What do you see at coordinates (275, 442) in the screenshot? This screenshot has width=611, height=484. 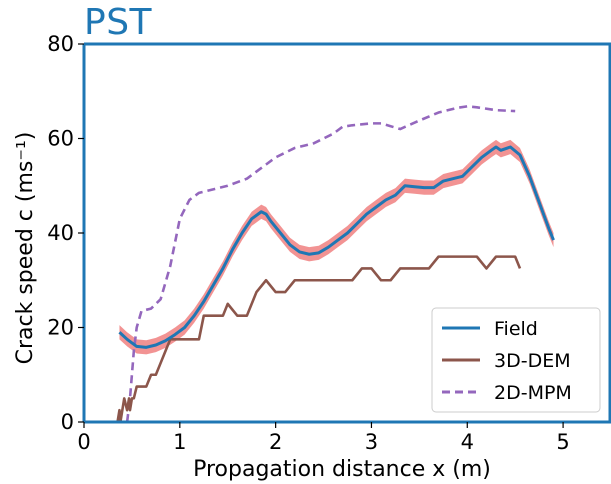 I see `x-tick-label: 2` at bounding box center [275, 442].